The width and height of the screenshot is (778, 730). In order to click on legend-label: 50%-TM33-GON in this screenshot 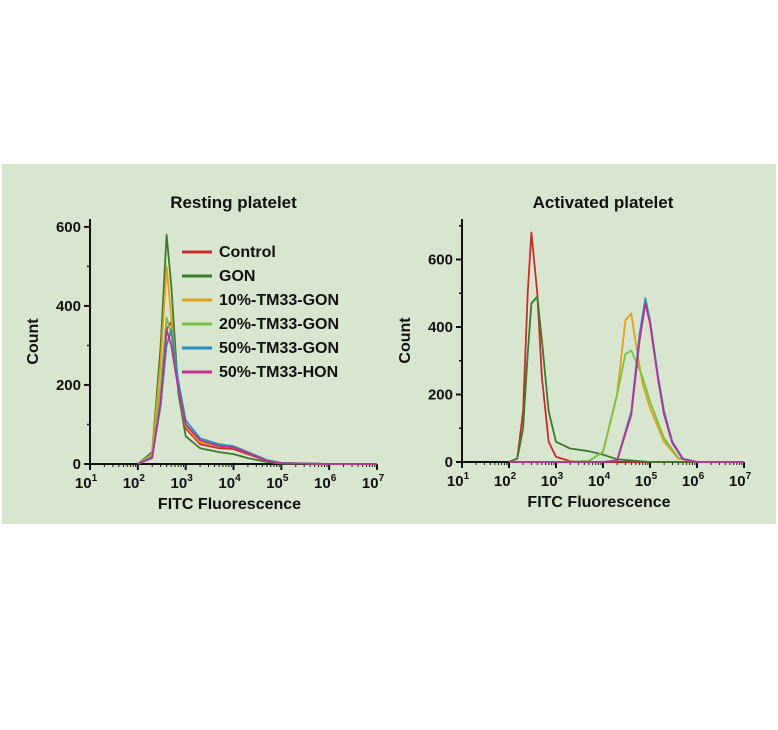, I will do `click(279, 348)`.